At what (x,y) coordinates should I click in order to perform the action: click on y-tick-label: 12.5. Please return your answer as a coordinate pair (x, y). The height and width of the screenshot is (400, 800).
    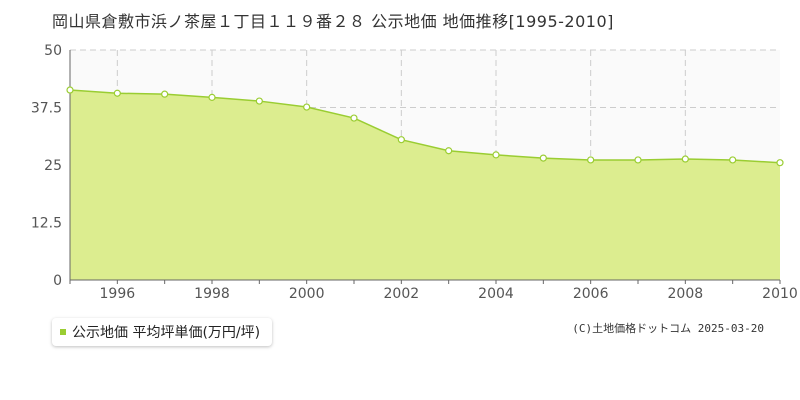
    Looking at the image, I should click on (46, 224).